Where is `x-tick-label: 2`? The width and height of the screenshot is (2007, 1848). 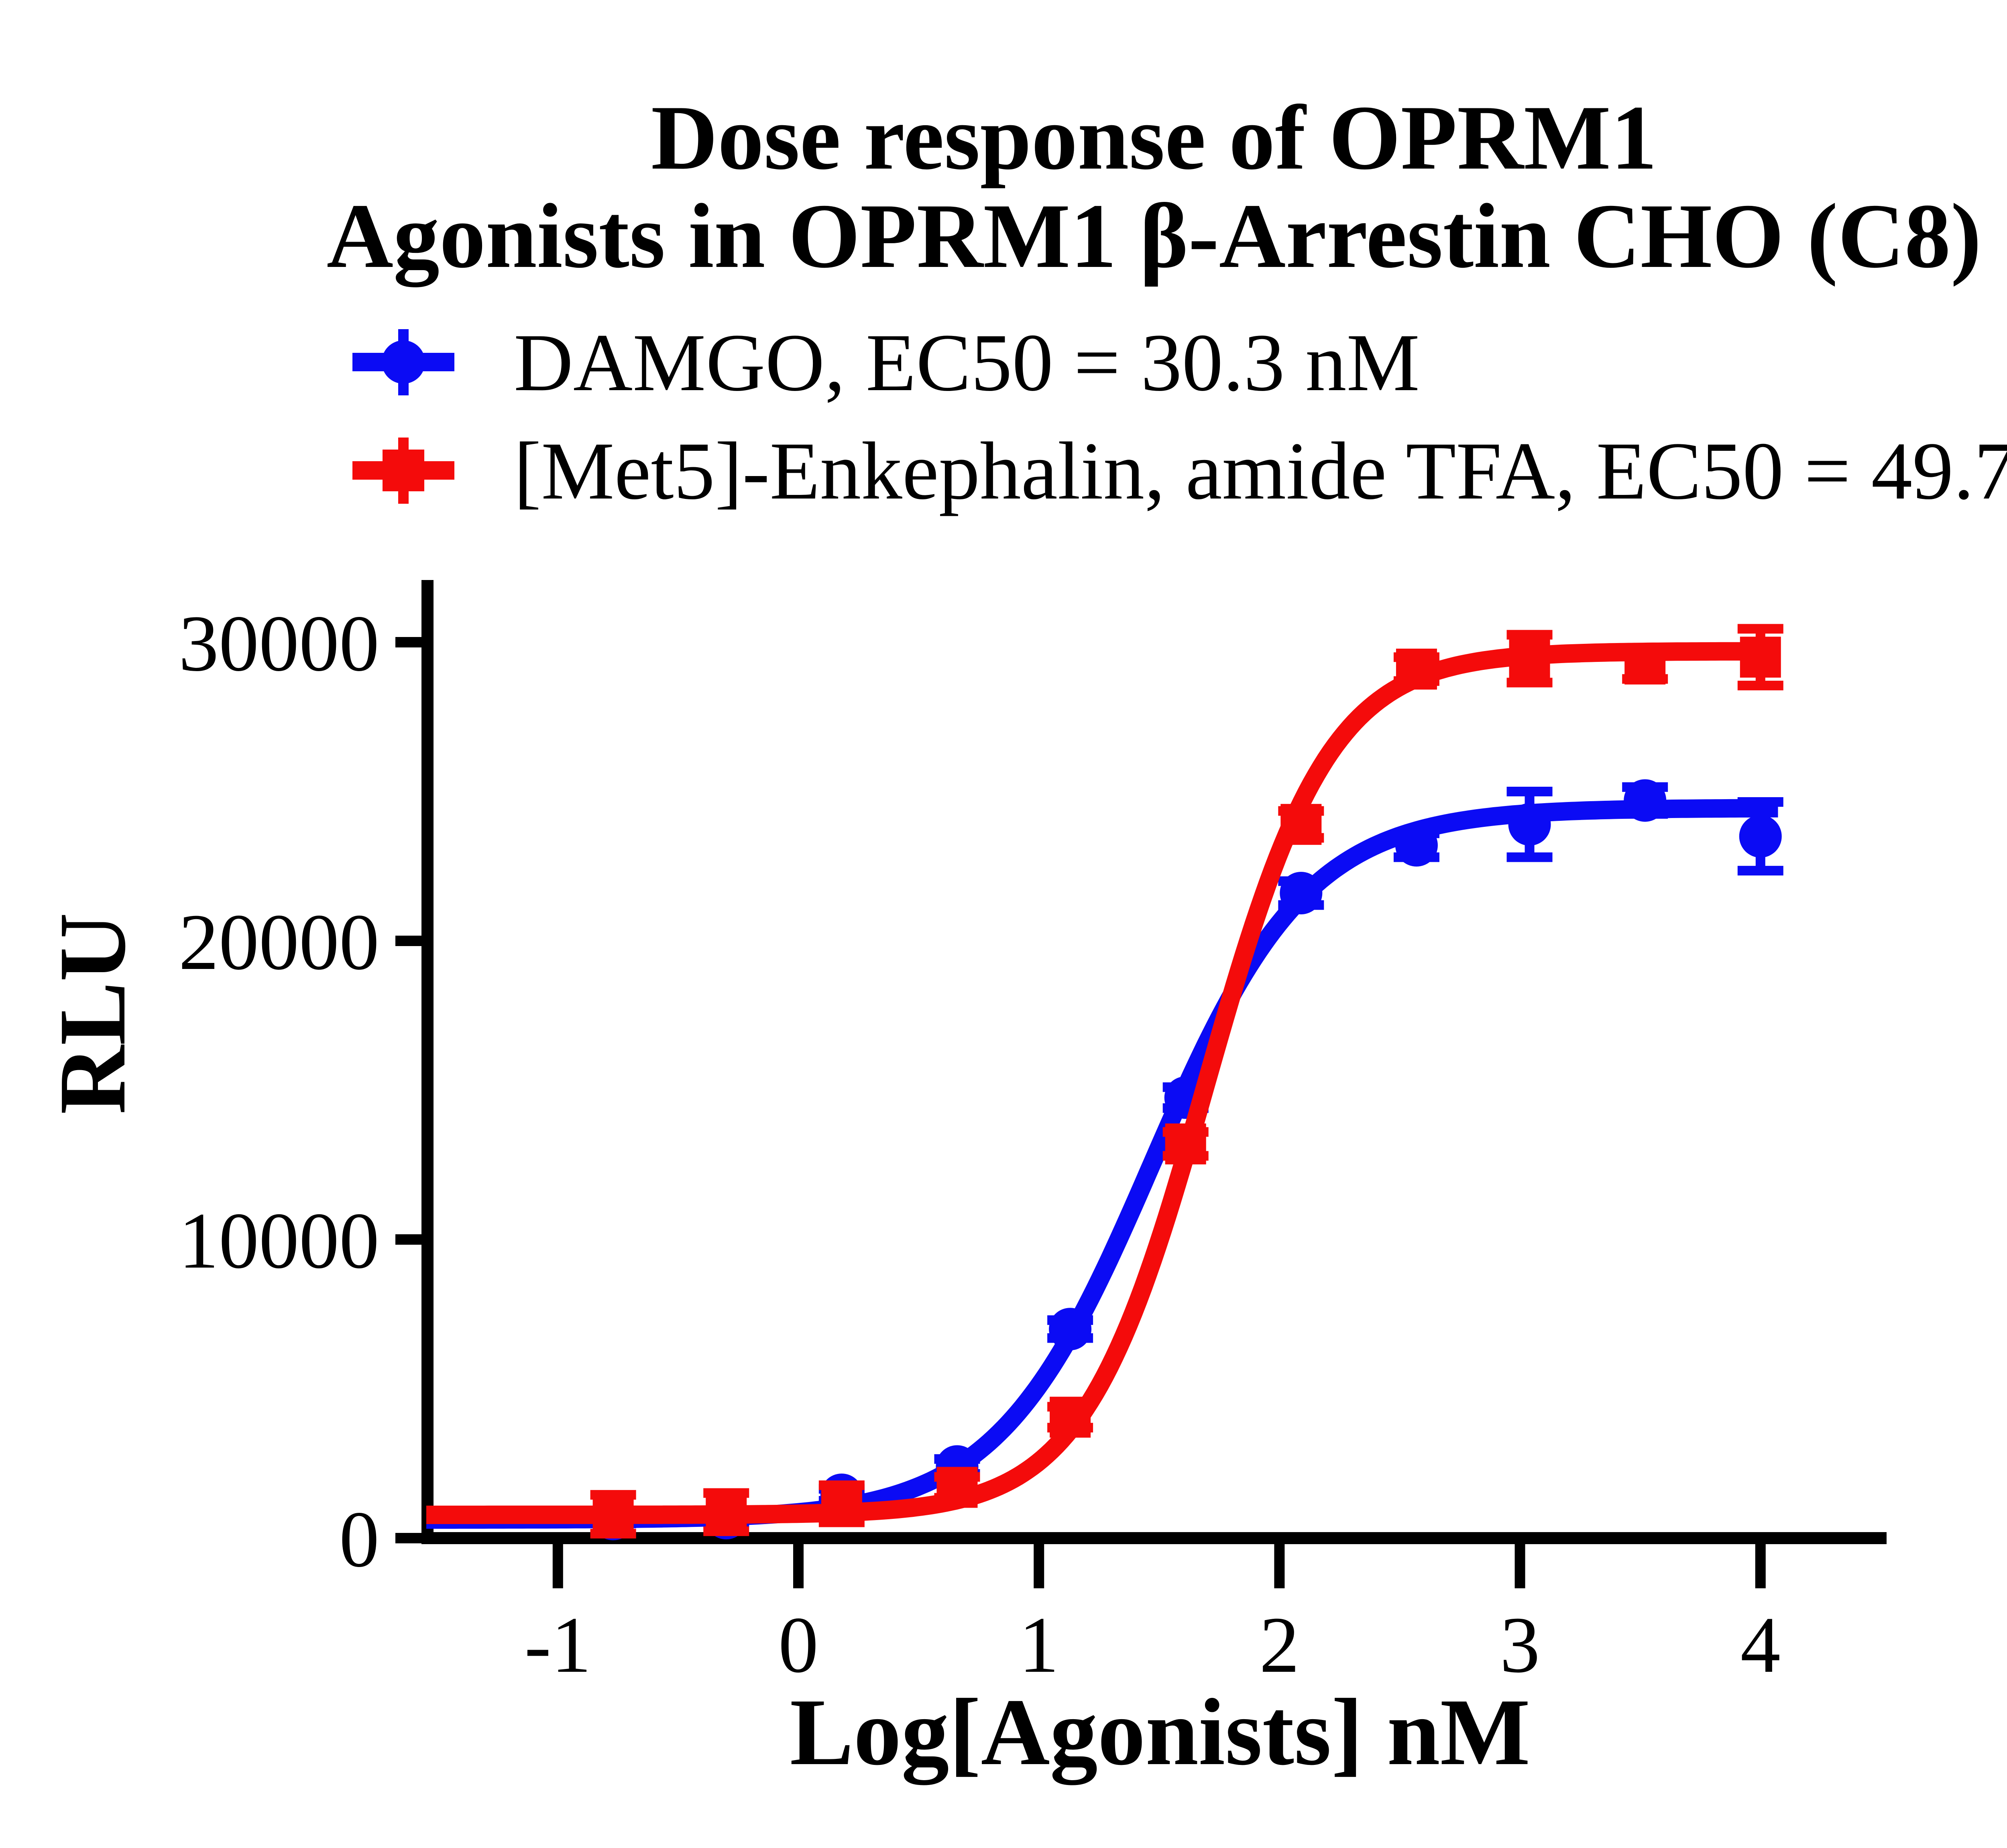
x-tick-label: 2 is located at coordinates (1279, 1645).